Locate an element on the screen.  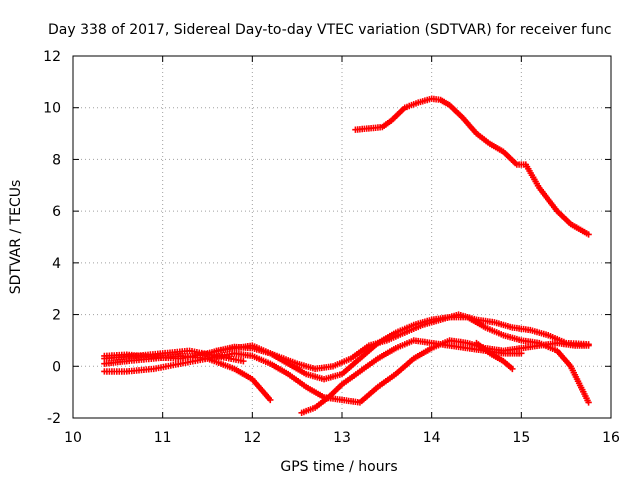
x-tick-label: 16 is located at coordinates (611, 438).